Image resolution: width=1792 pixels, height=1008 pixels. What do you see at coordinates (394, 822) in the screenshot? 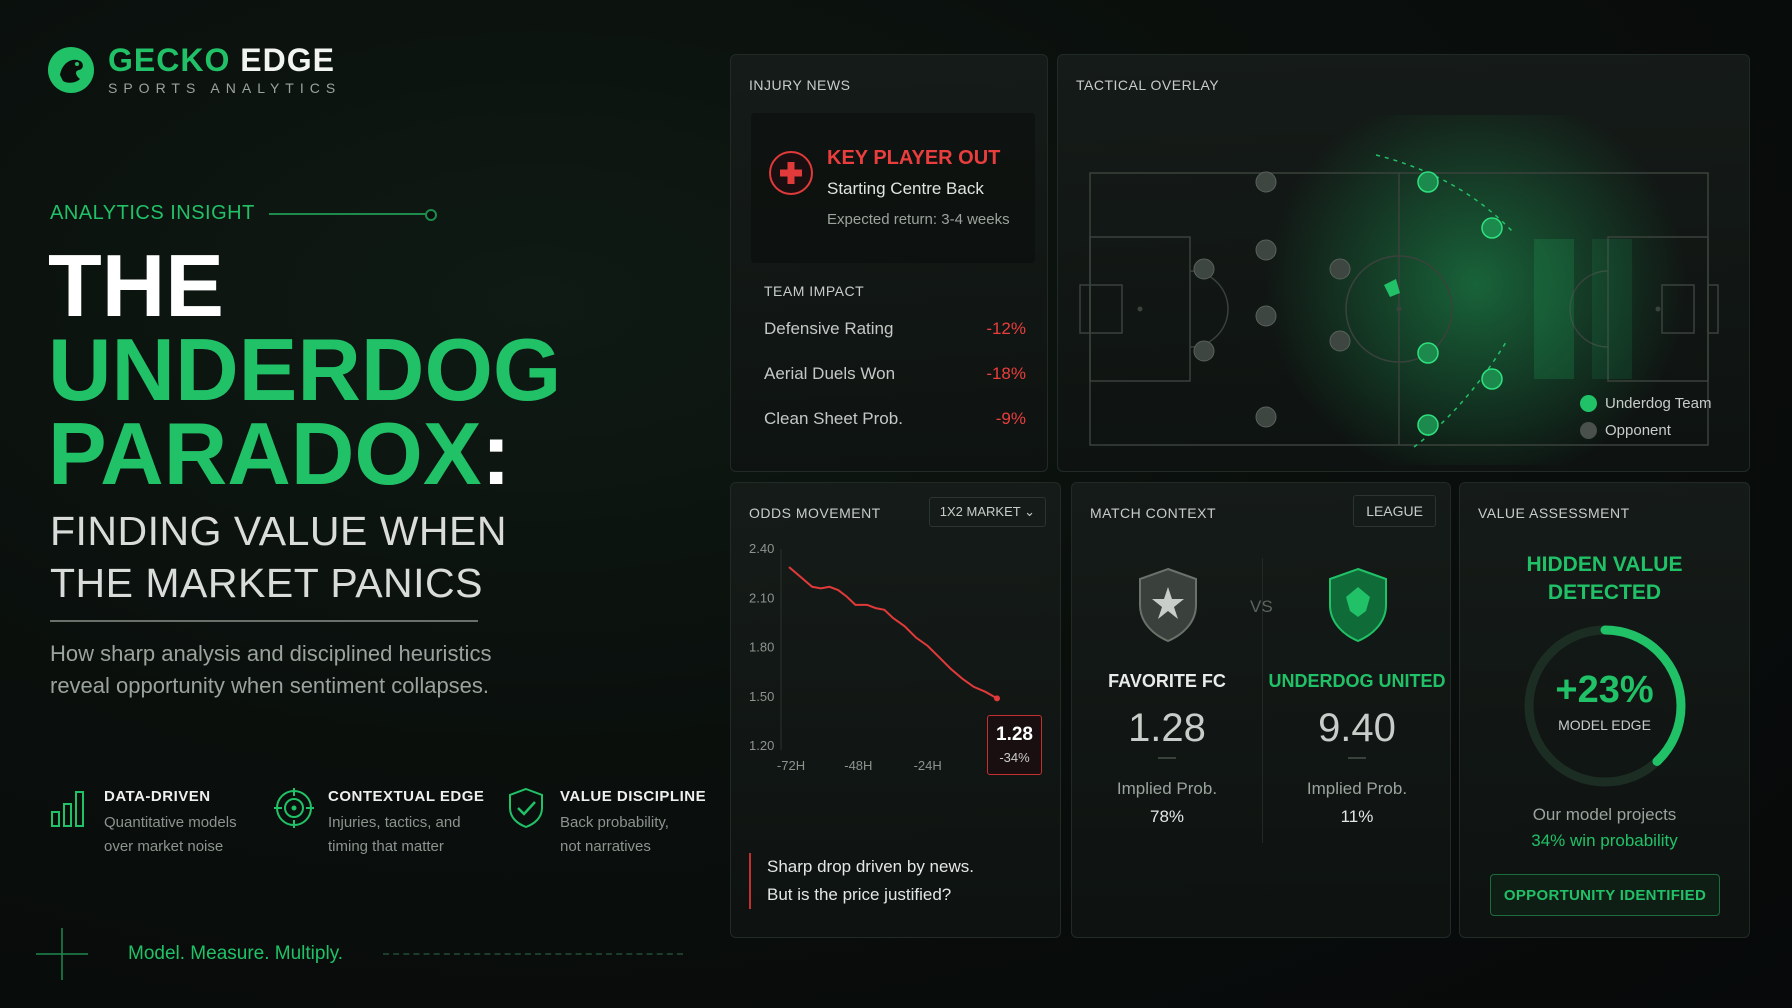
I see `feature-line1: Injuries, tactics, and` at bounding box center [394, 822].